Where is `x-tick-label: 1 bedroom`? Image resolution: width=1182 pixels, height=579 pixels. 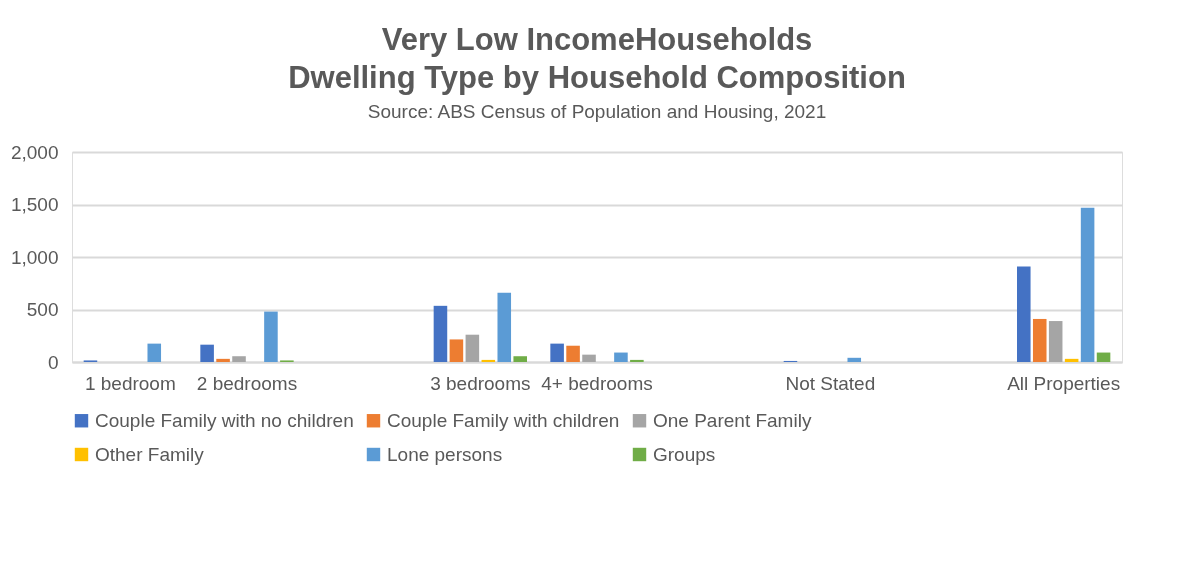 x-tick-label: 1 bedroom is located at coordinates (130, 383).